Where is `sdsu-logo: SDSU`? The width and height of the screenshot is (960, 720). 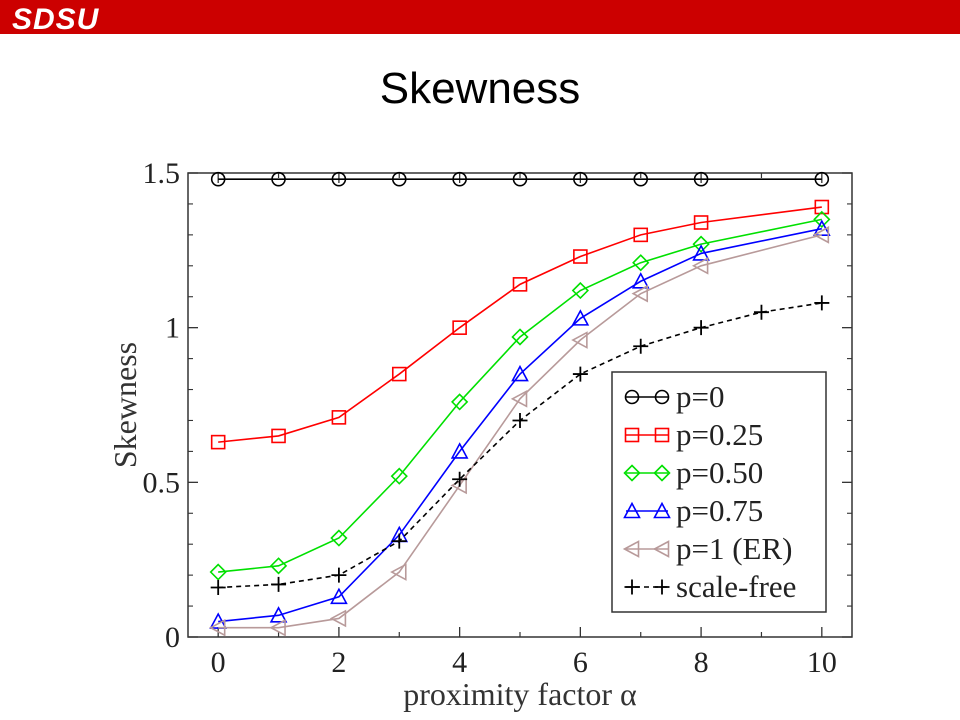
sdsu-logo: SDSU is located at coordinates (56, 18).